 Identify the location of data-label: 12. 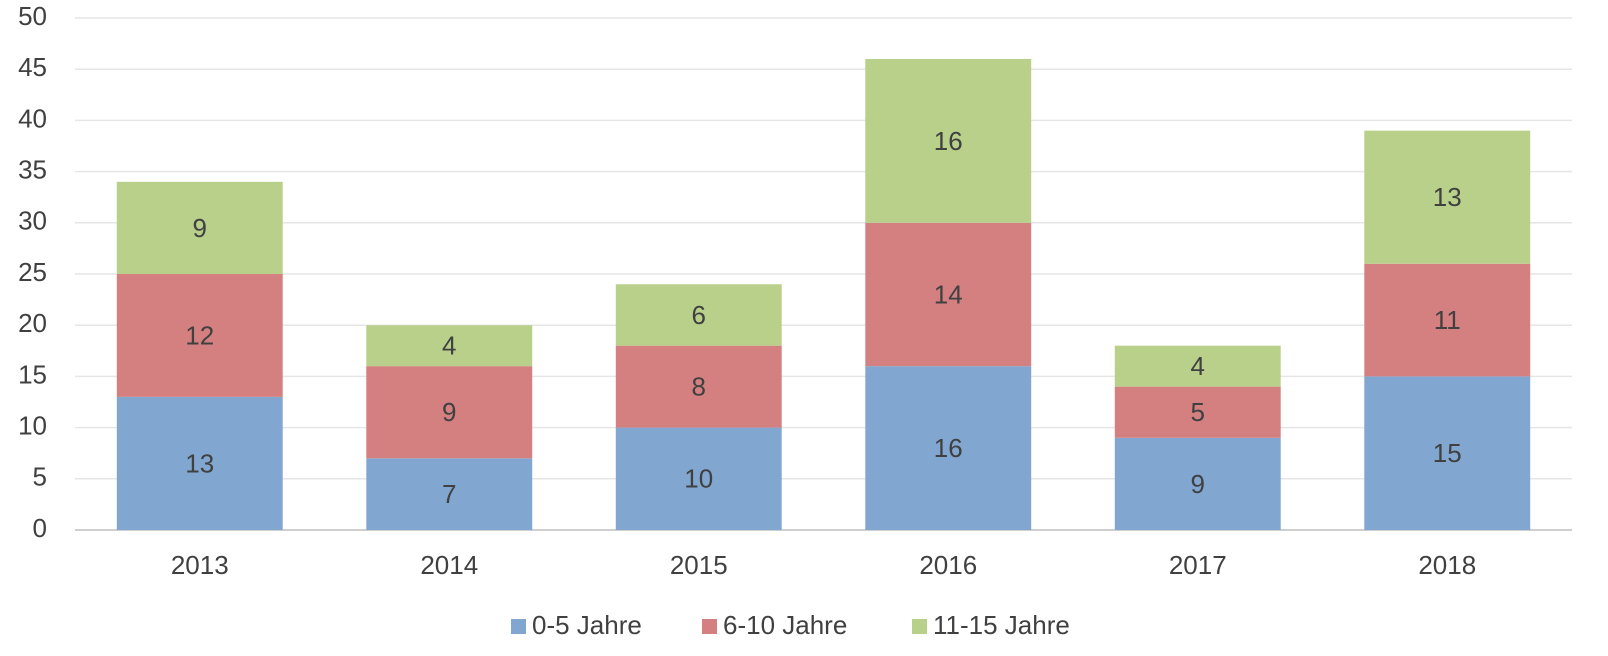
(199, 335).